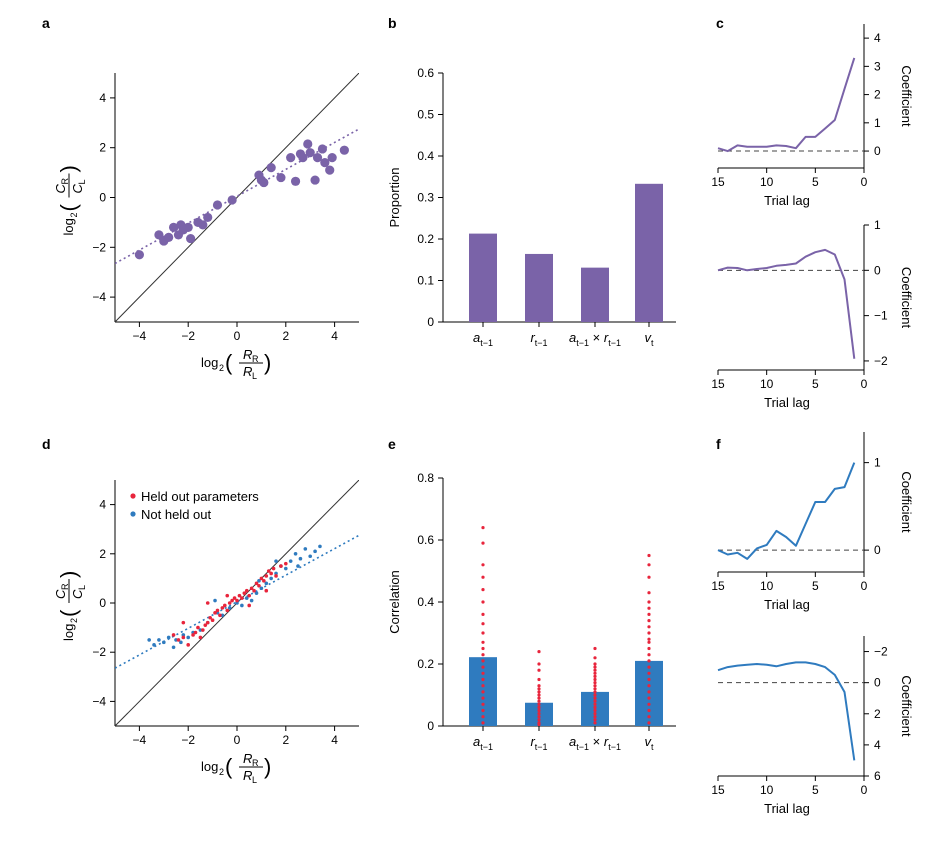 The height and width of the screenshot is (844, 926). Describe the element at coordinates (425, 540) in the screenshot. I see `e-y-tick-label: 0.6` at that location.